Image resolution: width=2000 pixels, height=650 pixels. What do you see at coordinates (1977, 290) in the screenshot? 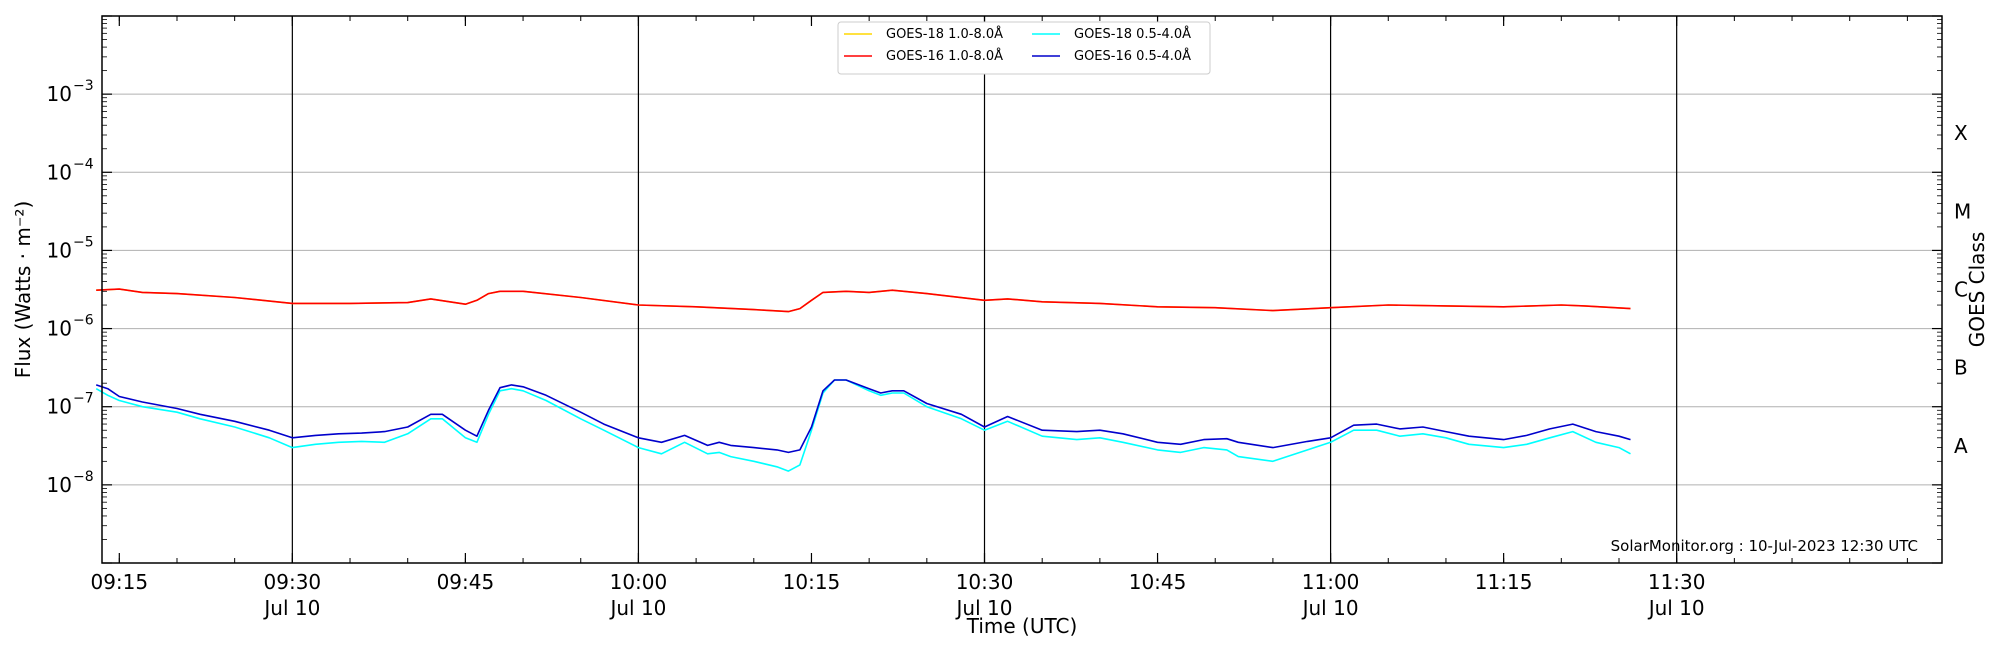
I see `goes-class-axis-title: GOES Class` at bounding box center [1977, 290].